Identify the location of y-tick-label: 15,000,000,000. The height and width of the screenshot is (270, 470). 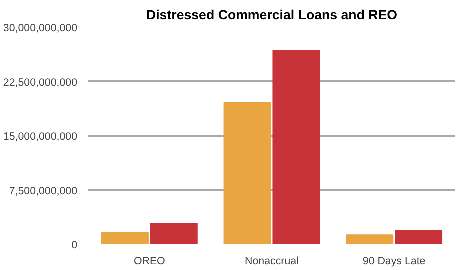
(40, 137).